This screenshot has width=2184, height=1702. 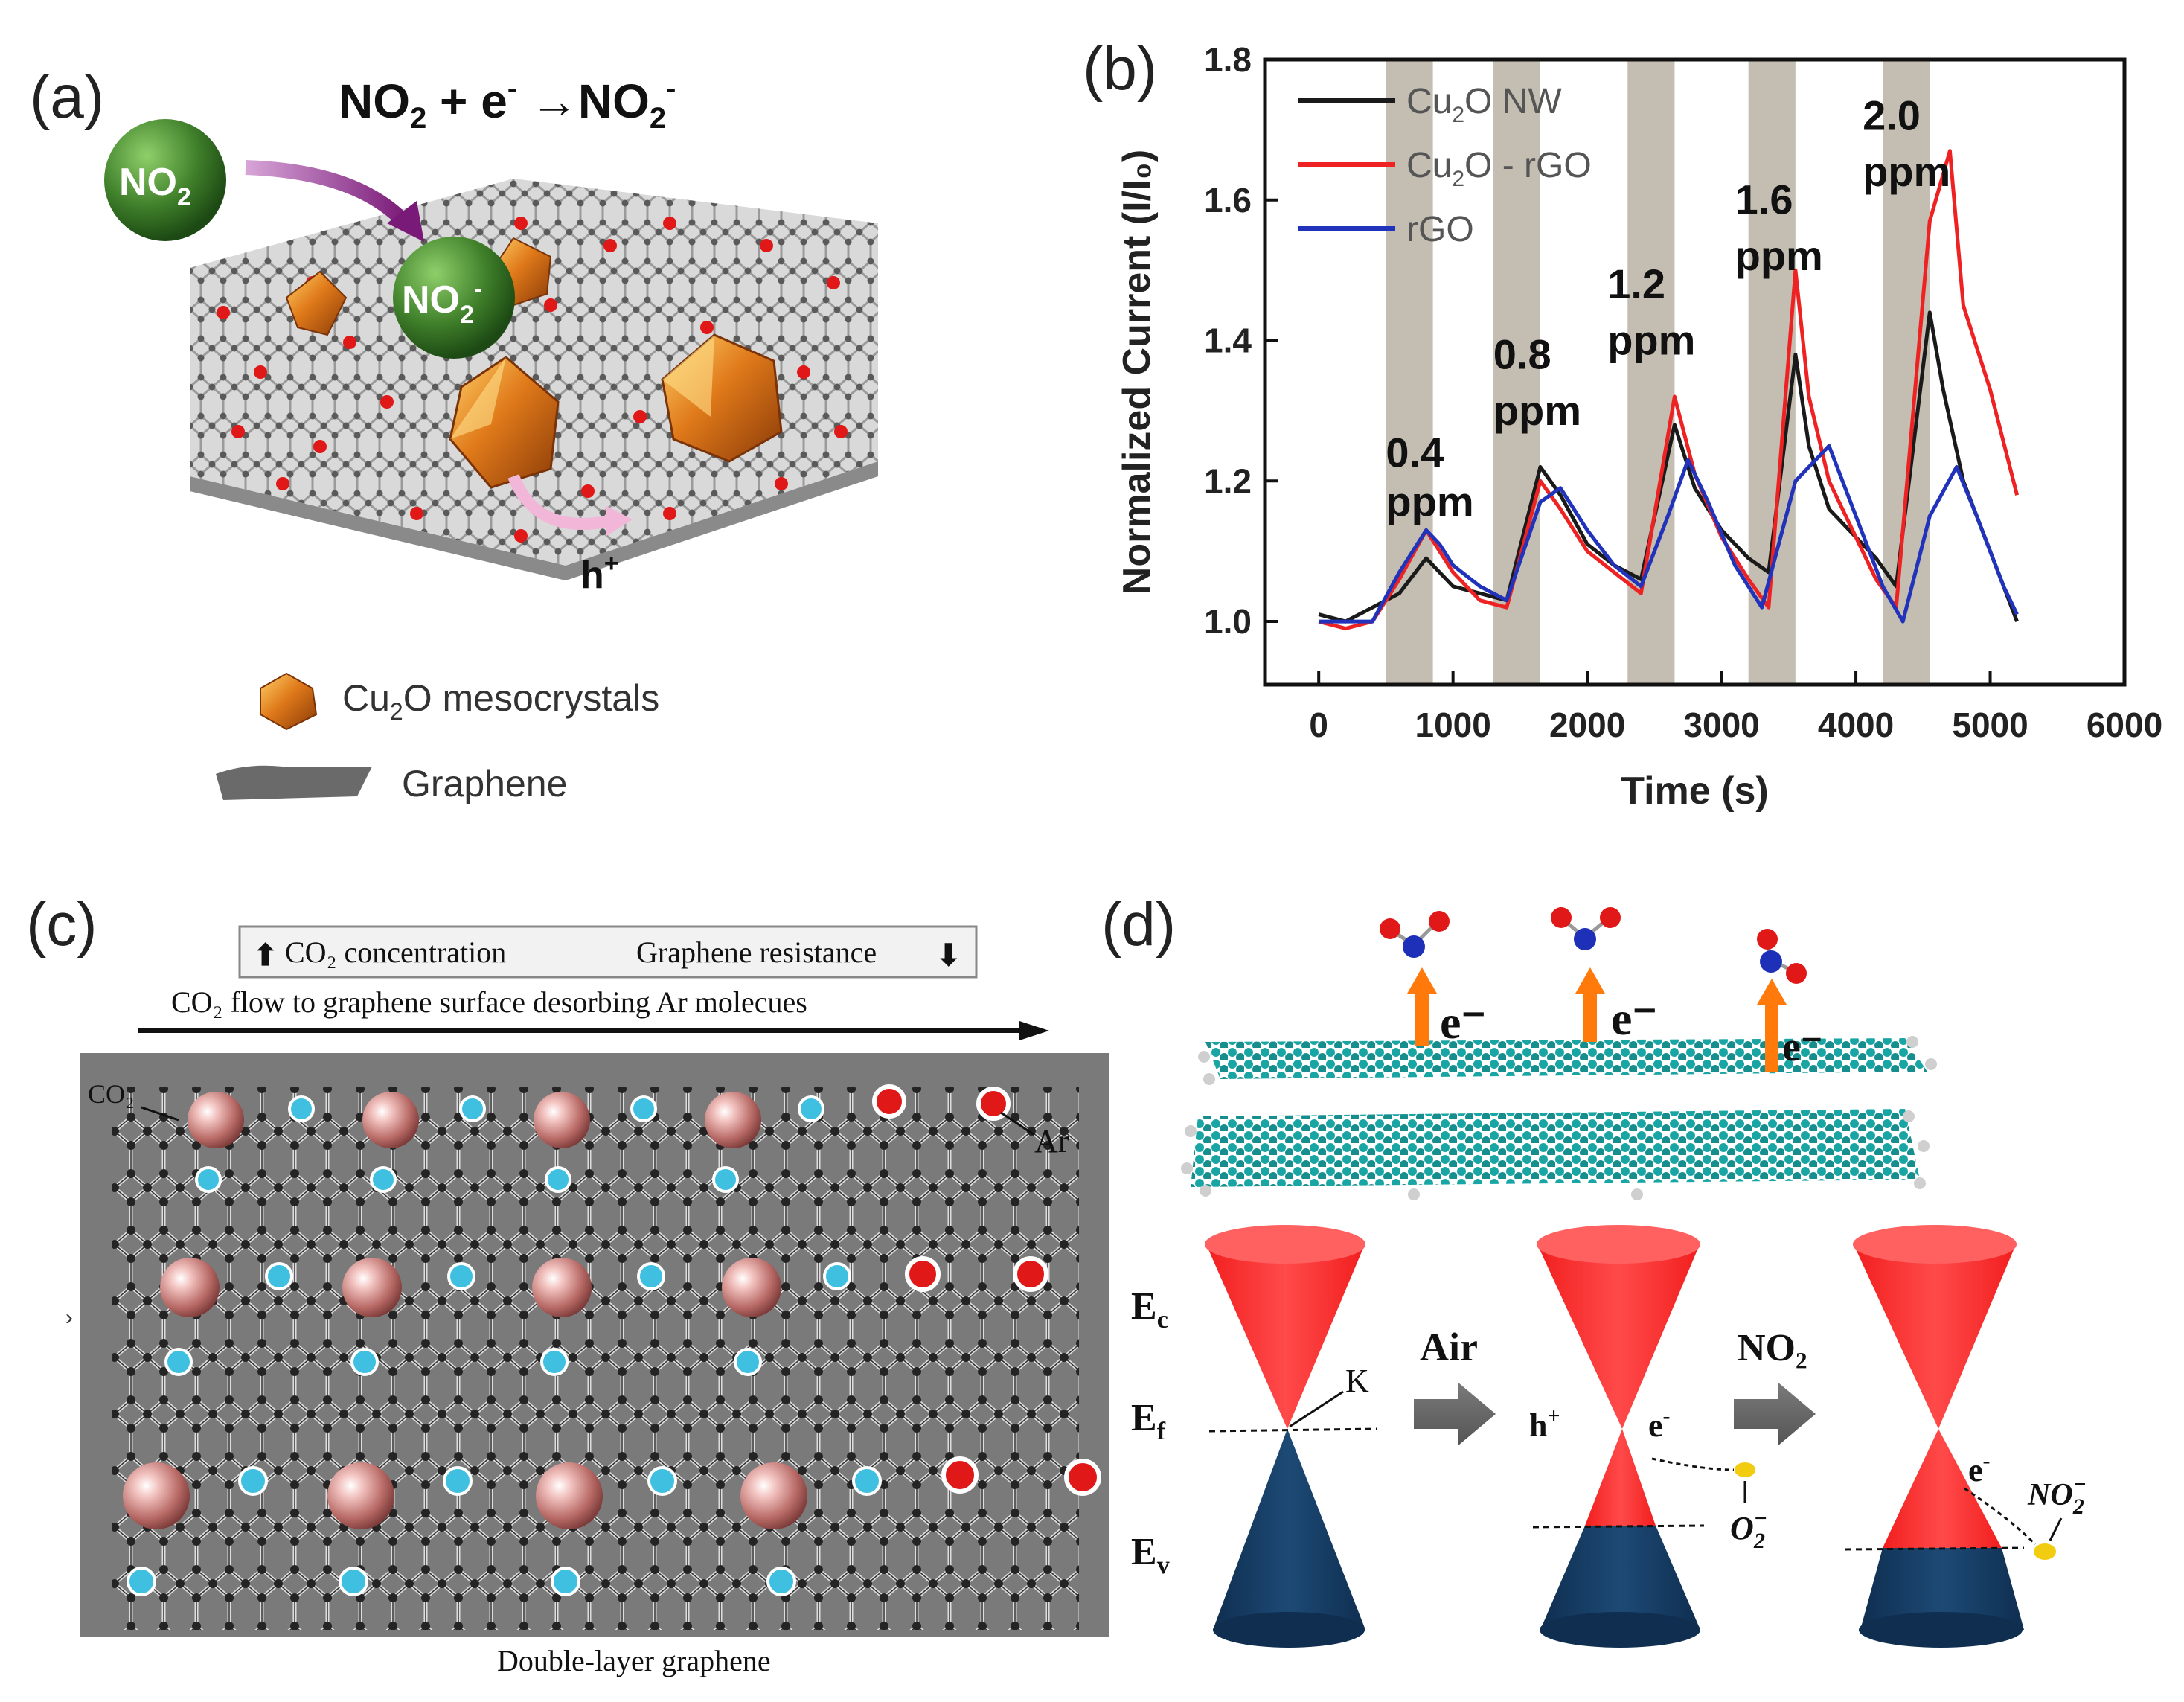 What do you see at coordinates (987, 1290) in the screenshot?
I see `ar-molecules` at bounding box center [987, 1290].